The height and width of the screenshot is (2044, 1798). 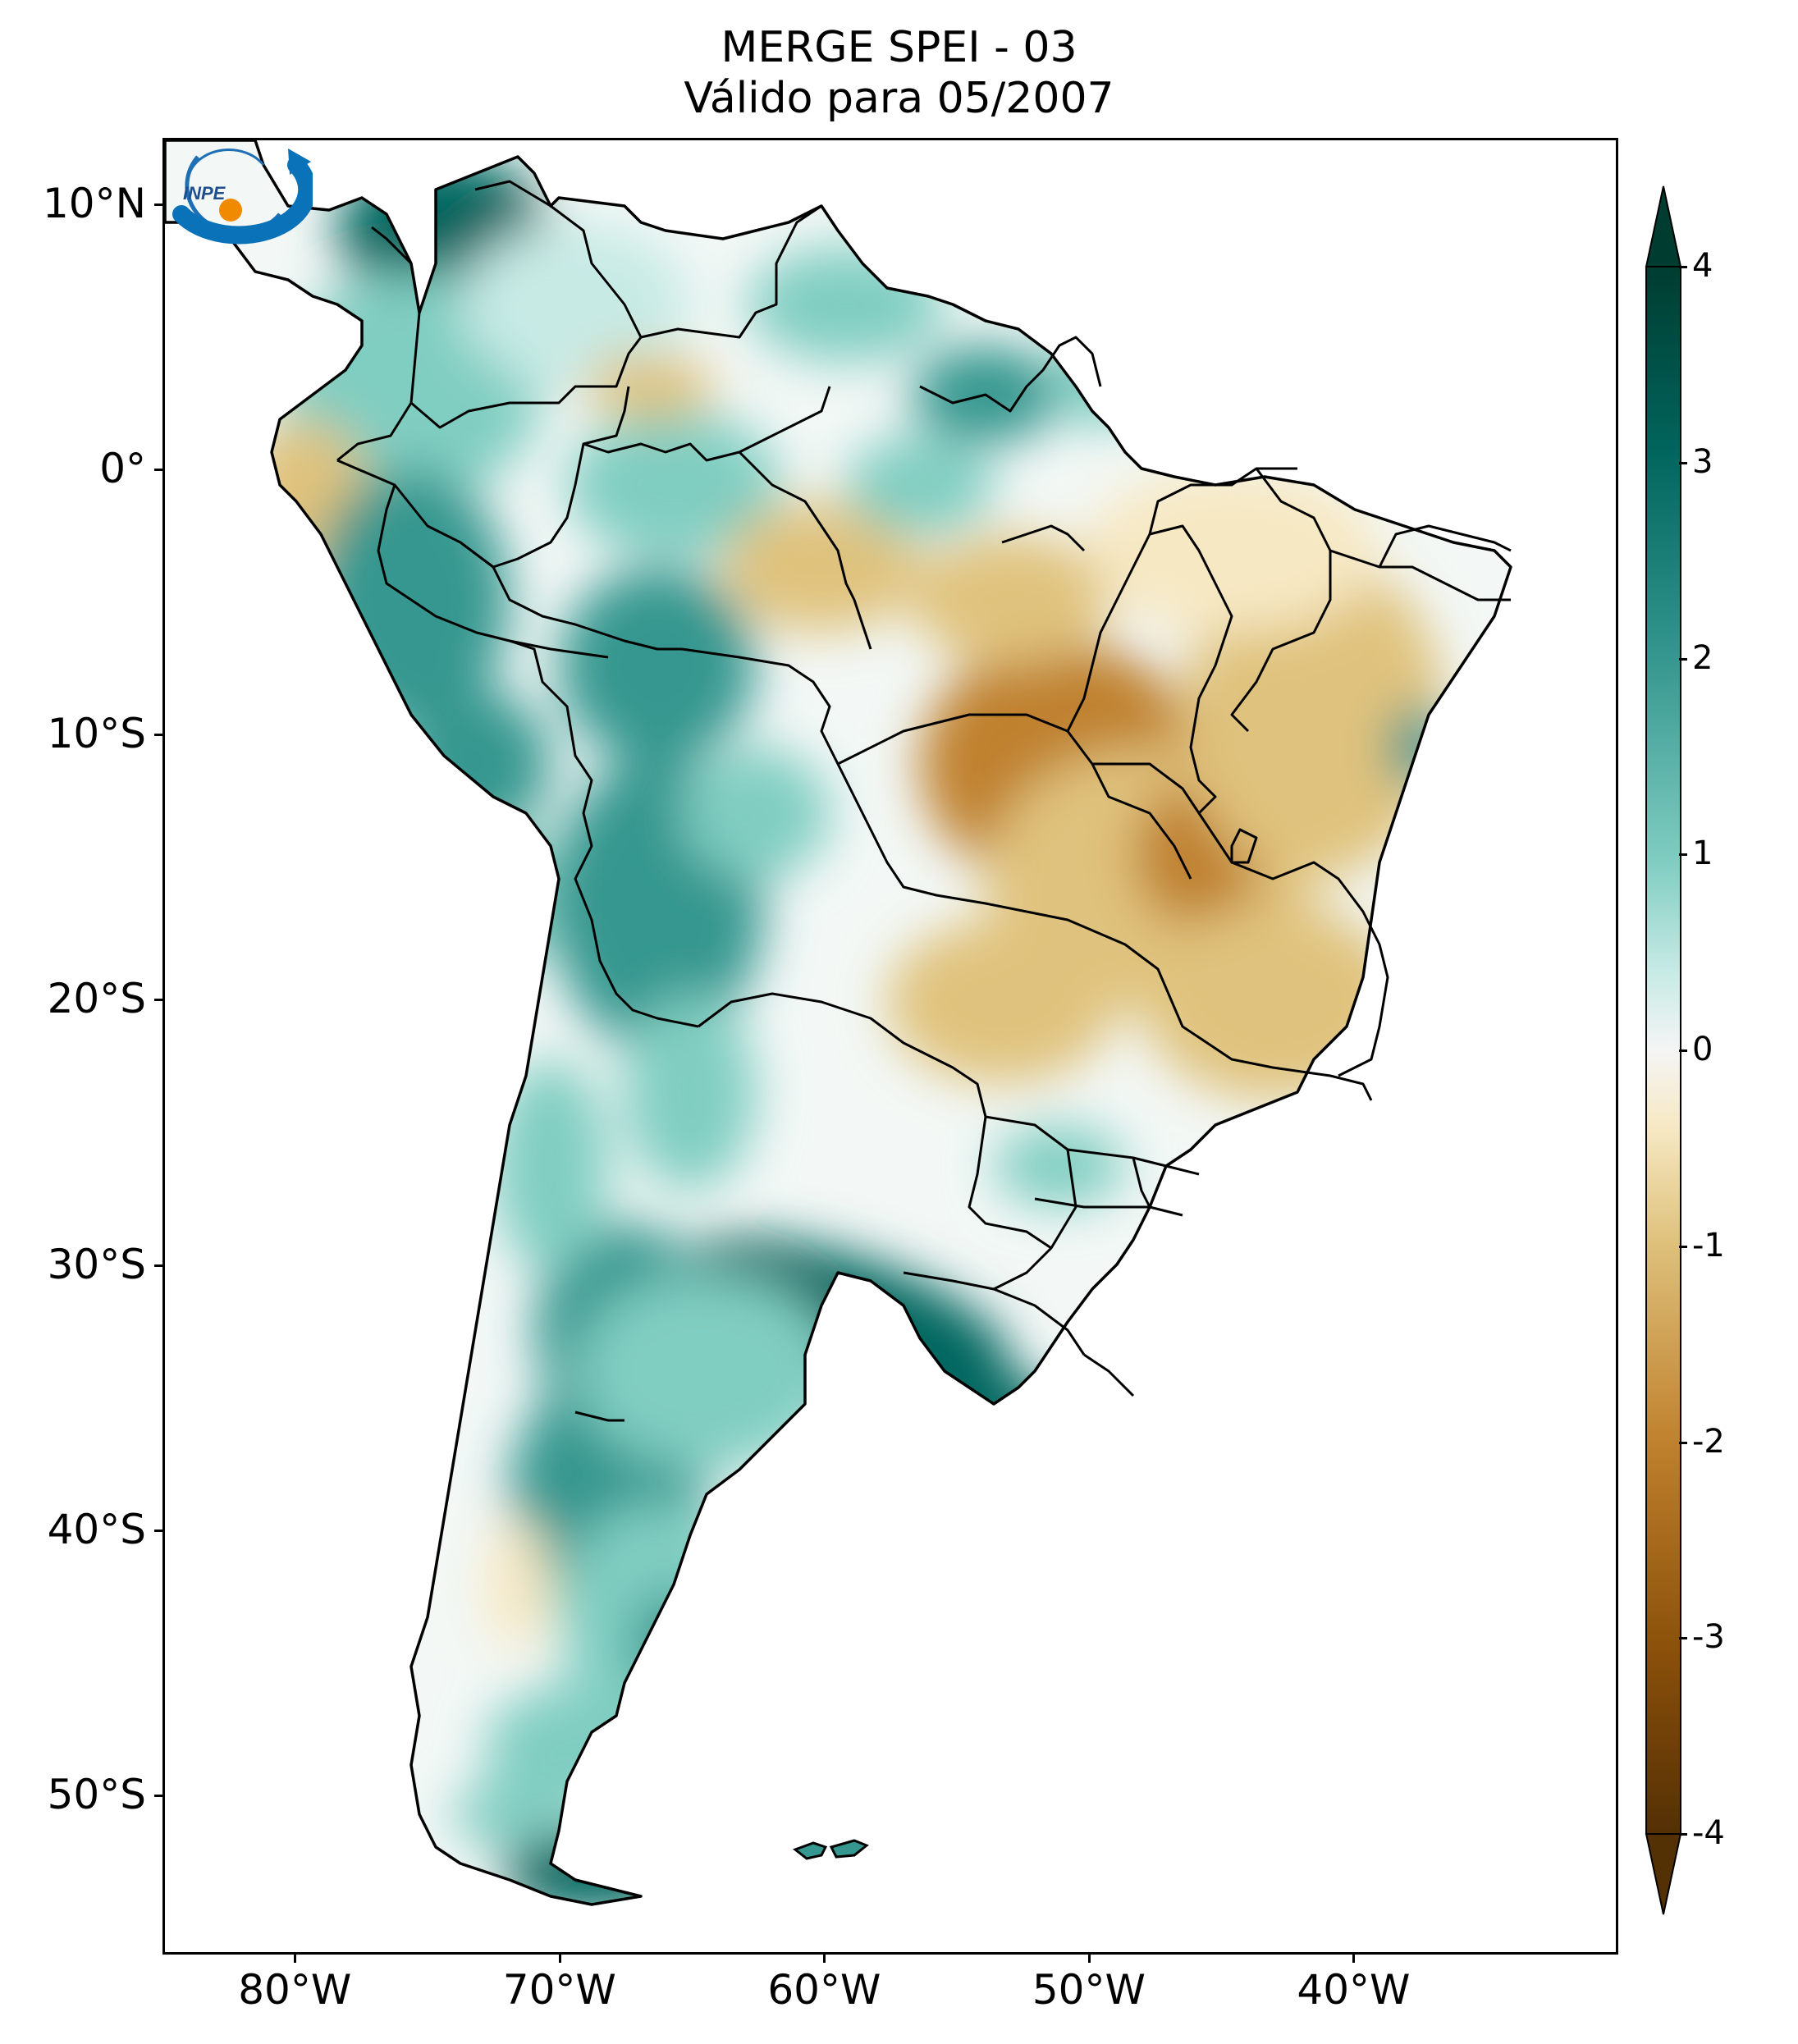 What do you see at coordinates (1663, 1874) in the screenshot?
I see `colorbar-bottom-extend` at bounding box center [1663, 1874].